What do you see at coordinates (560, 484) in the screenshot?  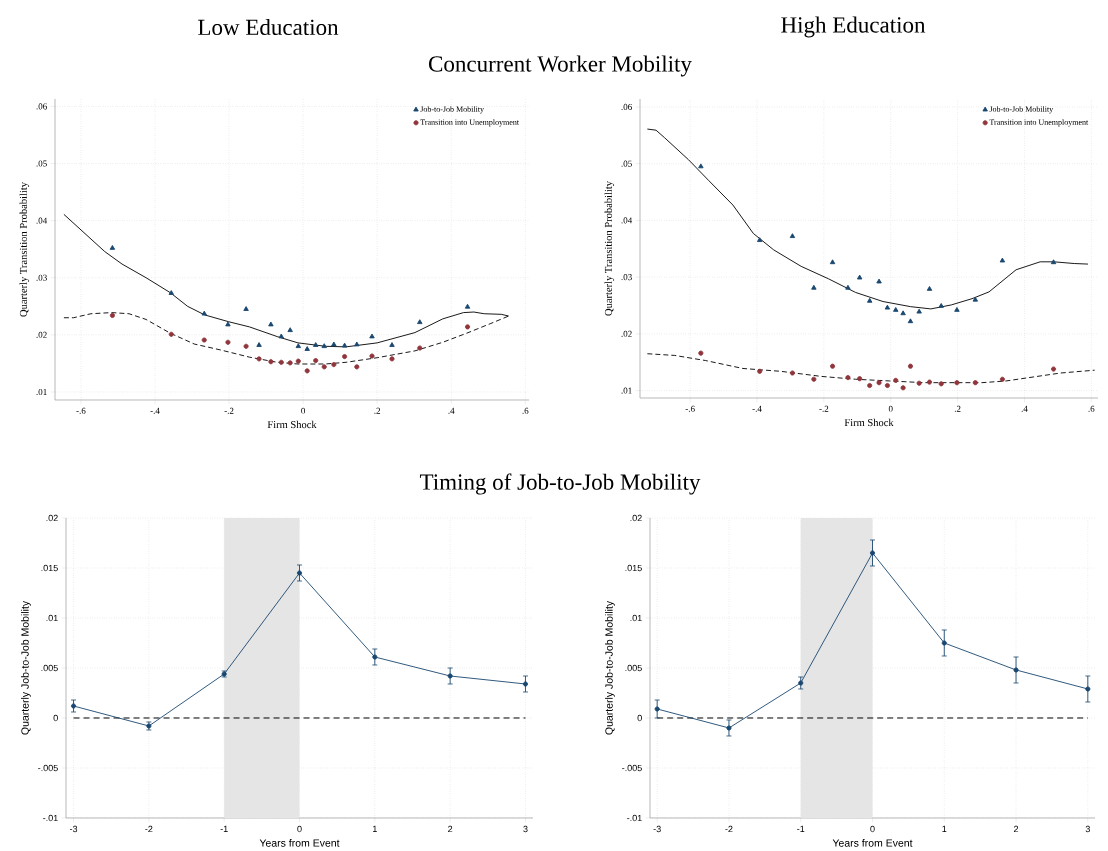 I see `chart-title: Timing of Job-to-Job Mobility` at bounding box center [560, 484].